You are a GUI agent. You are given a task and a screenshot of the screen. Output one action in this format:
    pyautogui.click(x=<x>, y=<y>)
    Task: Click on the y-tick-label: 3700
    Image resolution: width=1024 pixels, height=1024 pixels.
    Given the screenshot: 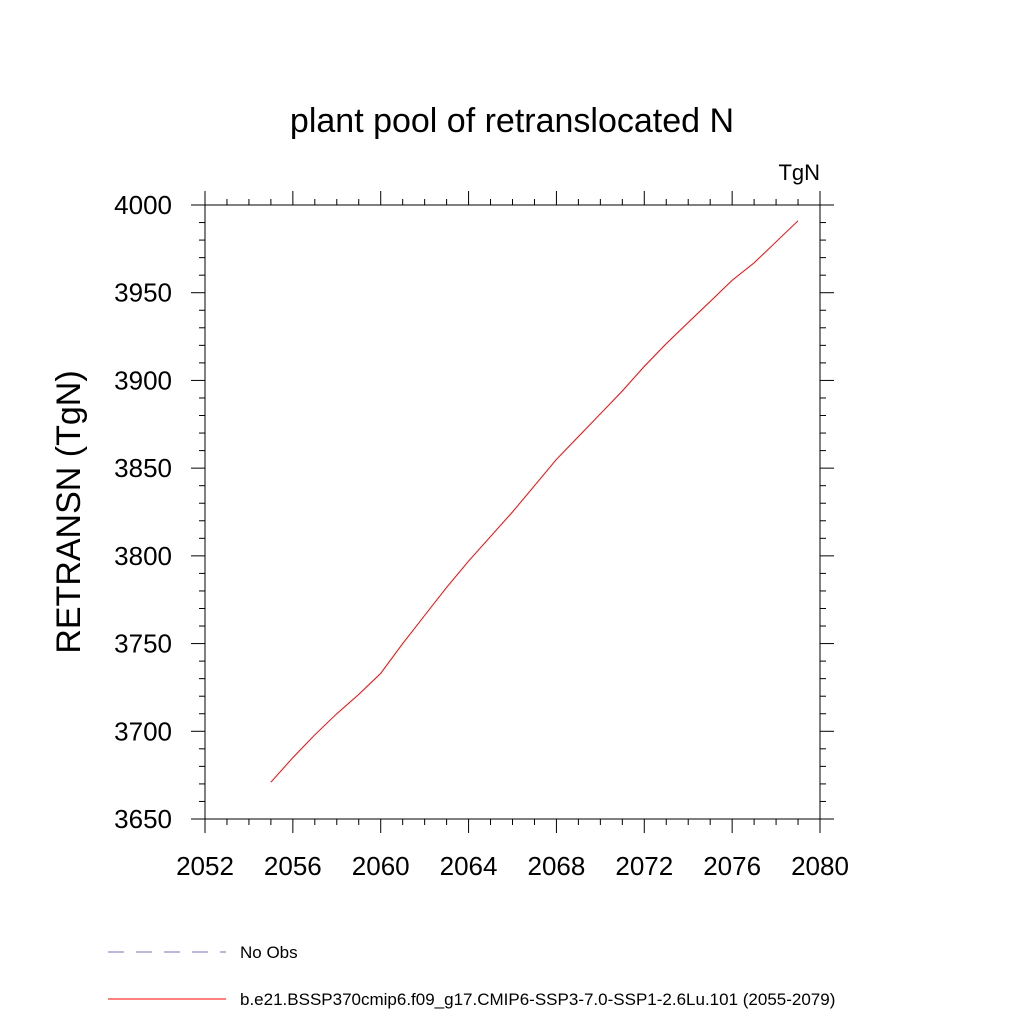 What is the action you would take?
    pyautogui.click(x=143, y=731)
    